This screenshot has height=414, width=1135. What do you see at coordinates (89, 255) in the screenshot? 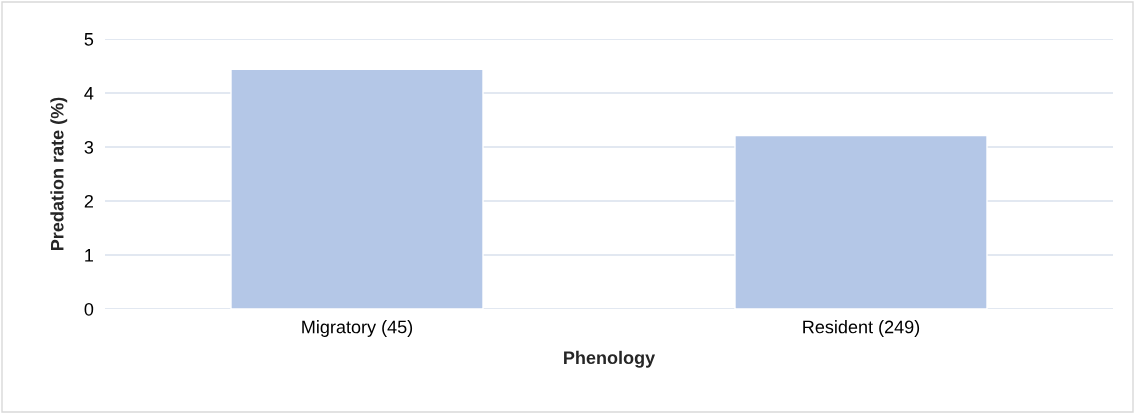
I see `y-tick-label: 1` at bounding box center [89, 255].